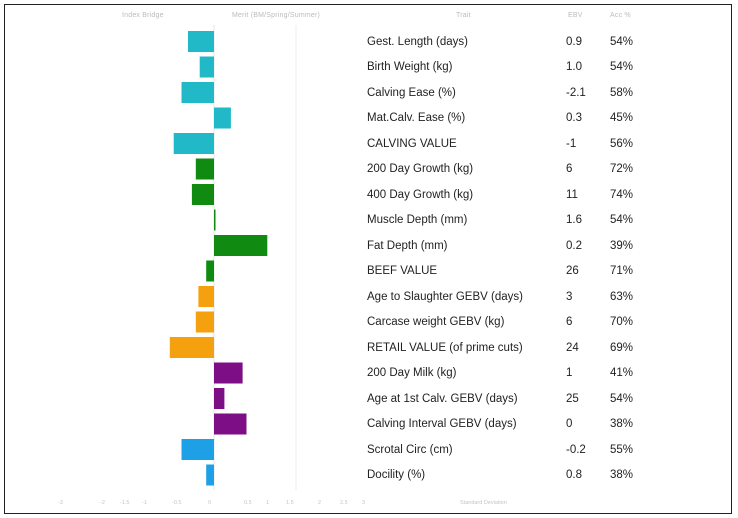 This screenshot has height=518, width=738. Describe the element at coordinates (622, 245) in the screenshot. I see `acc-value: 39%` at that location.